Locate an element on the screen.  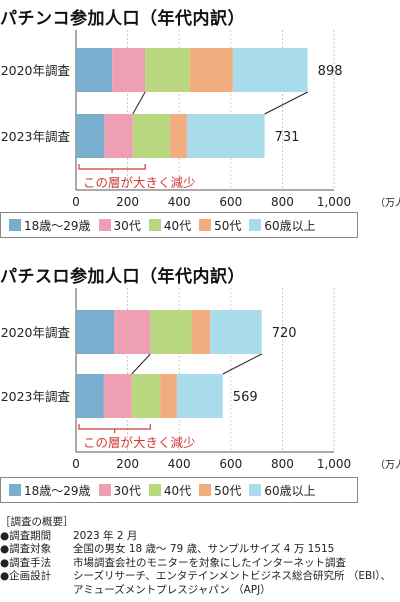
survey-header: ［調査の概要］ is located at coordinates (37, 522).